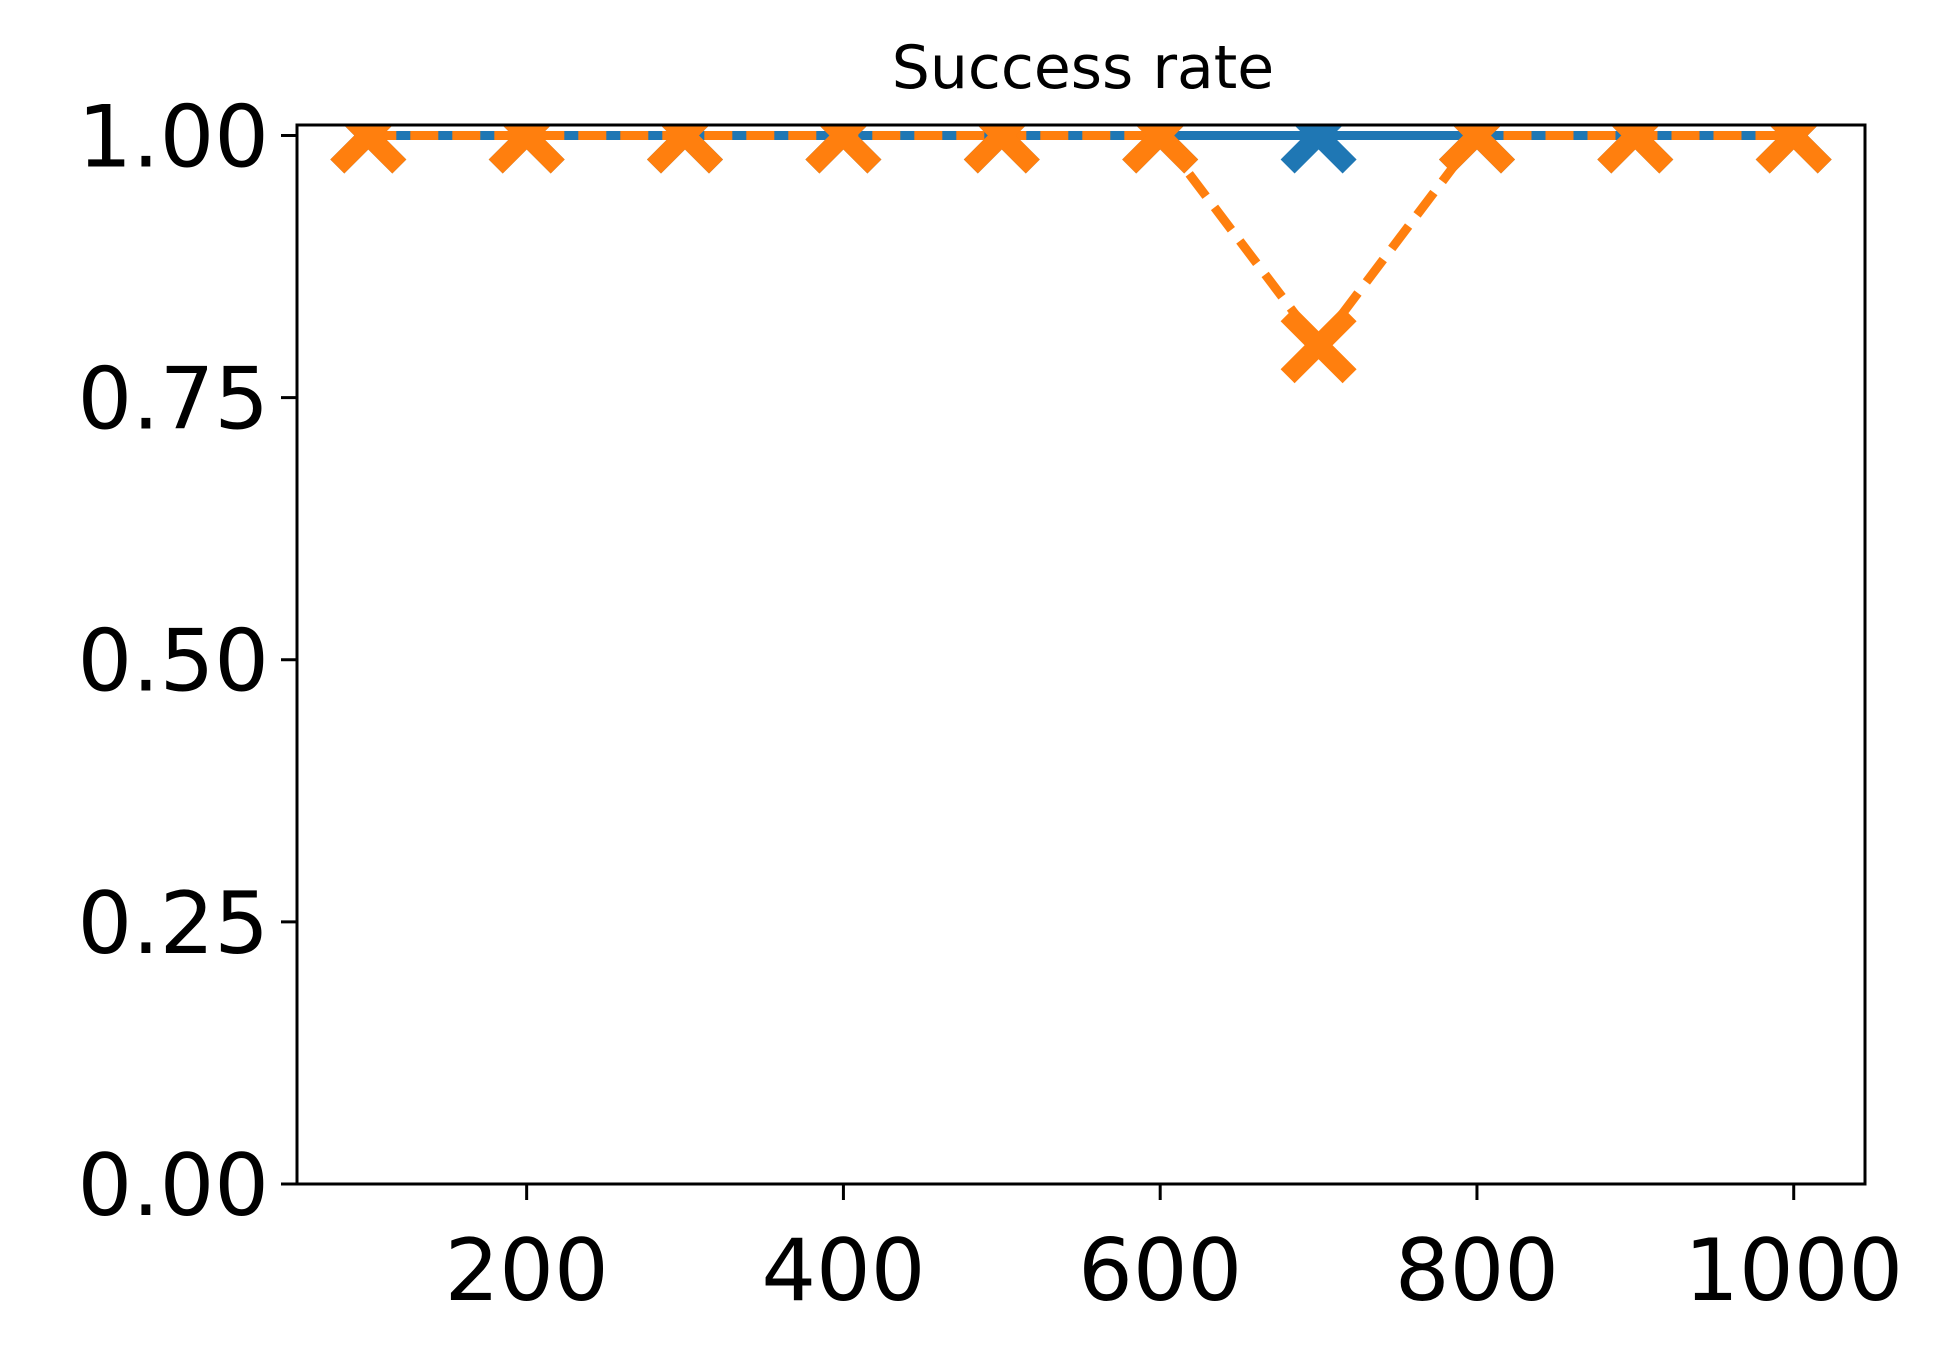  I want to click on x-tick-label-1: 200, so click(527, 1271).